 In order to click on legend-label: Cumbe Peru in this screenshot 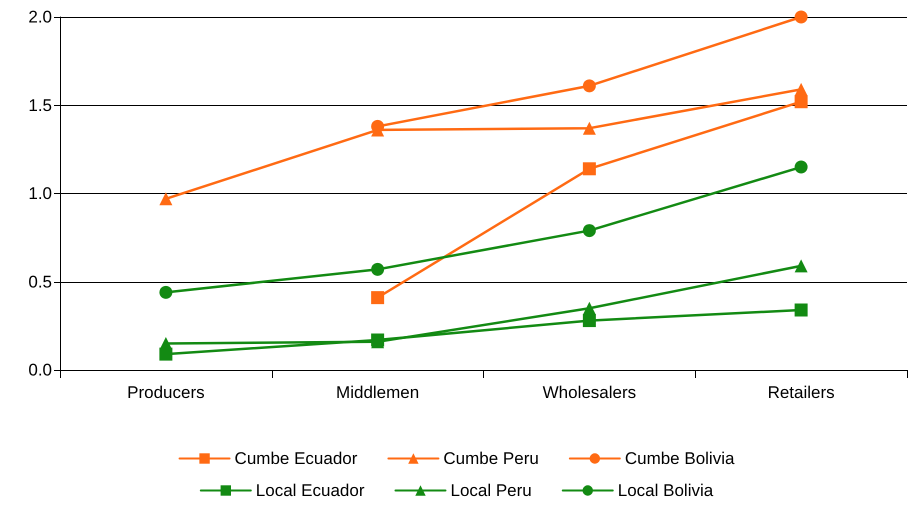, I will do `click(491, 458)`.